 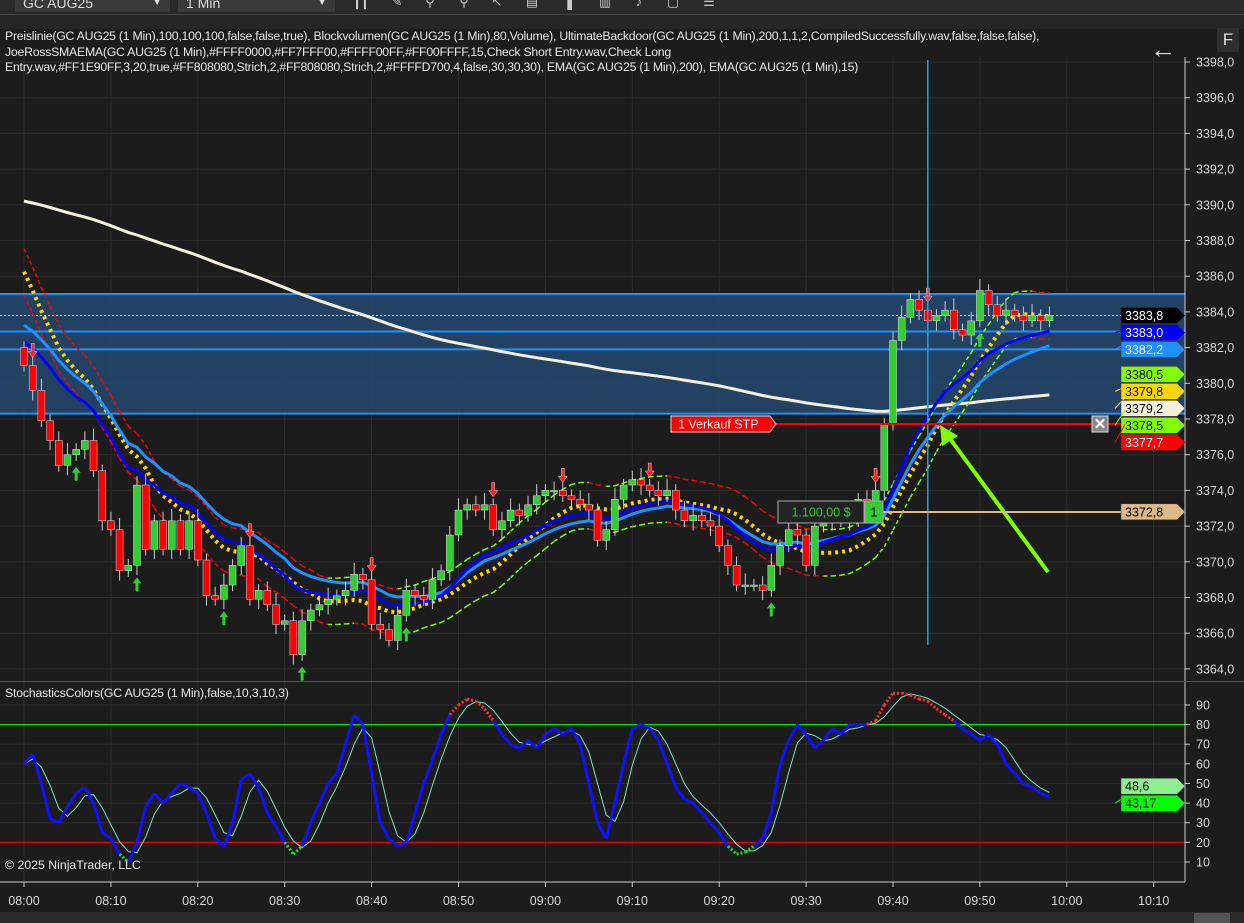 What do you see at coordinates (1215, 527) in the screenshot?
I see `price-tick-label: 3372,0` at bounding box center [1215, 527].